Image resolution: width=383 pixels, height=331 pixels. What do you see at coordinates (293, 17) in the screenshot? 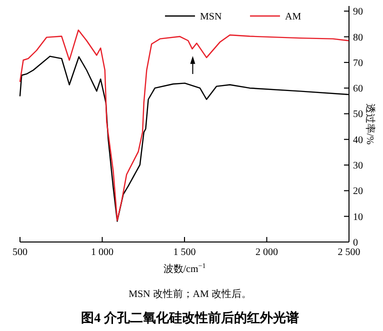
I see `legend-label: AM` at bounding box center [293, 17].